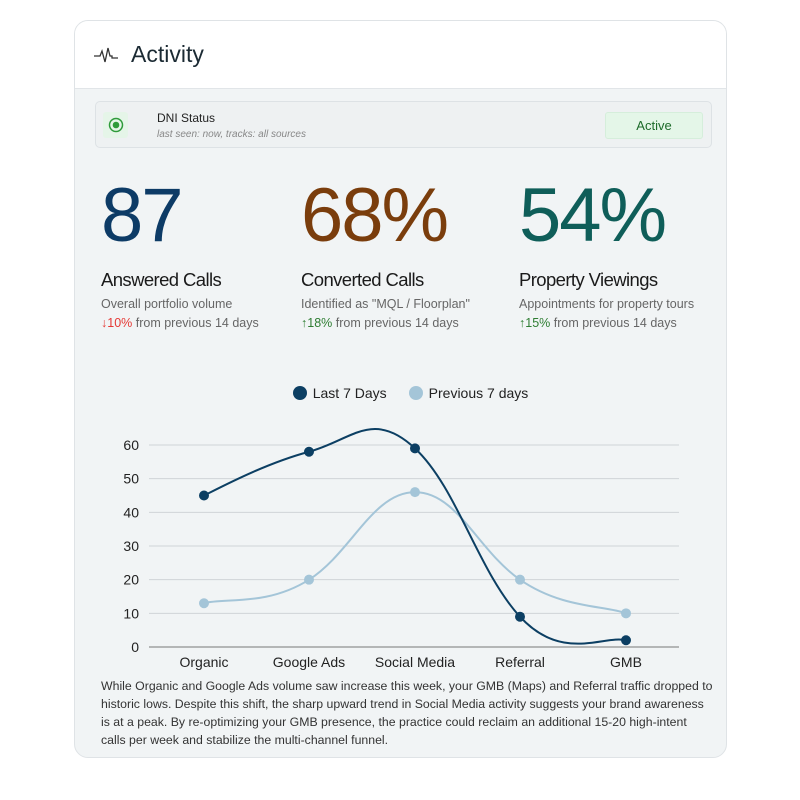 This screenshot has width=800, height=800. Describe the element at coordinates (231, 134) in the screenshot. I see `dni-subtitle: last seen: now, tracks: all sources` at that location.